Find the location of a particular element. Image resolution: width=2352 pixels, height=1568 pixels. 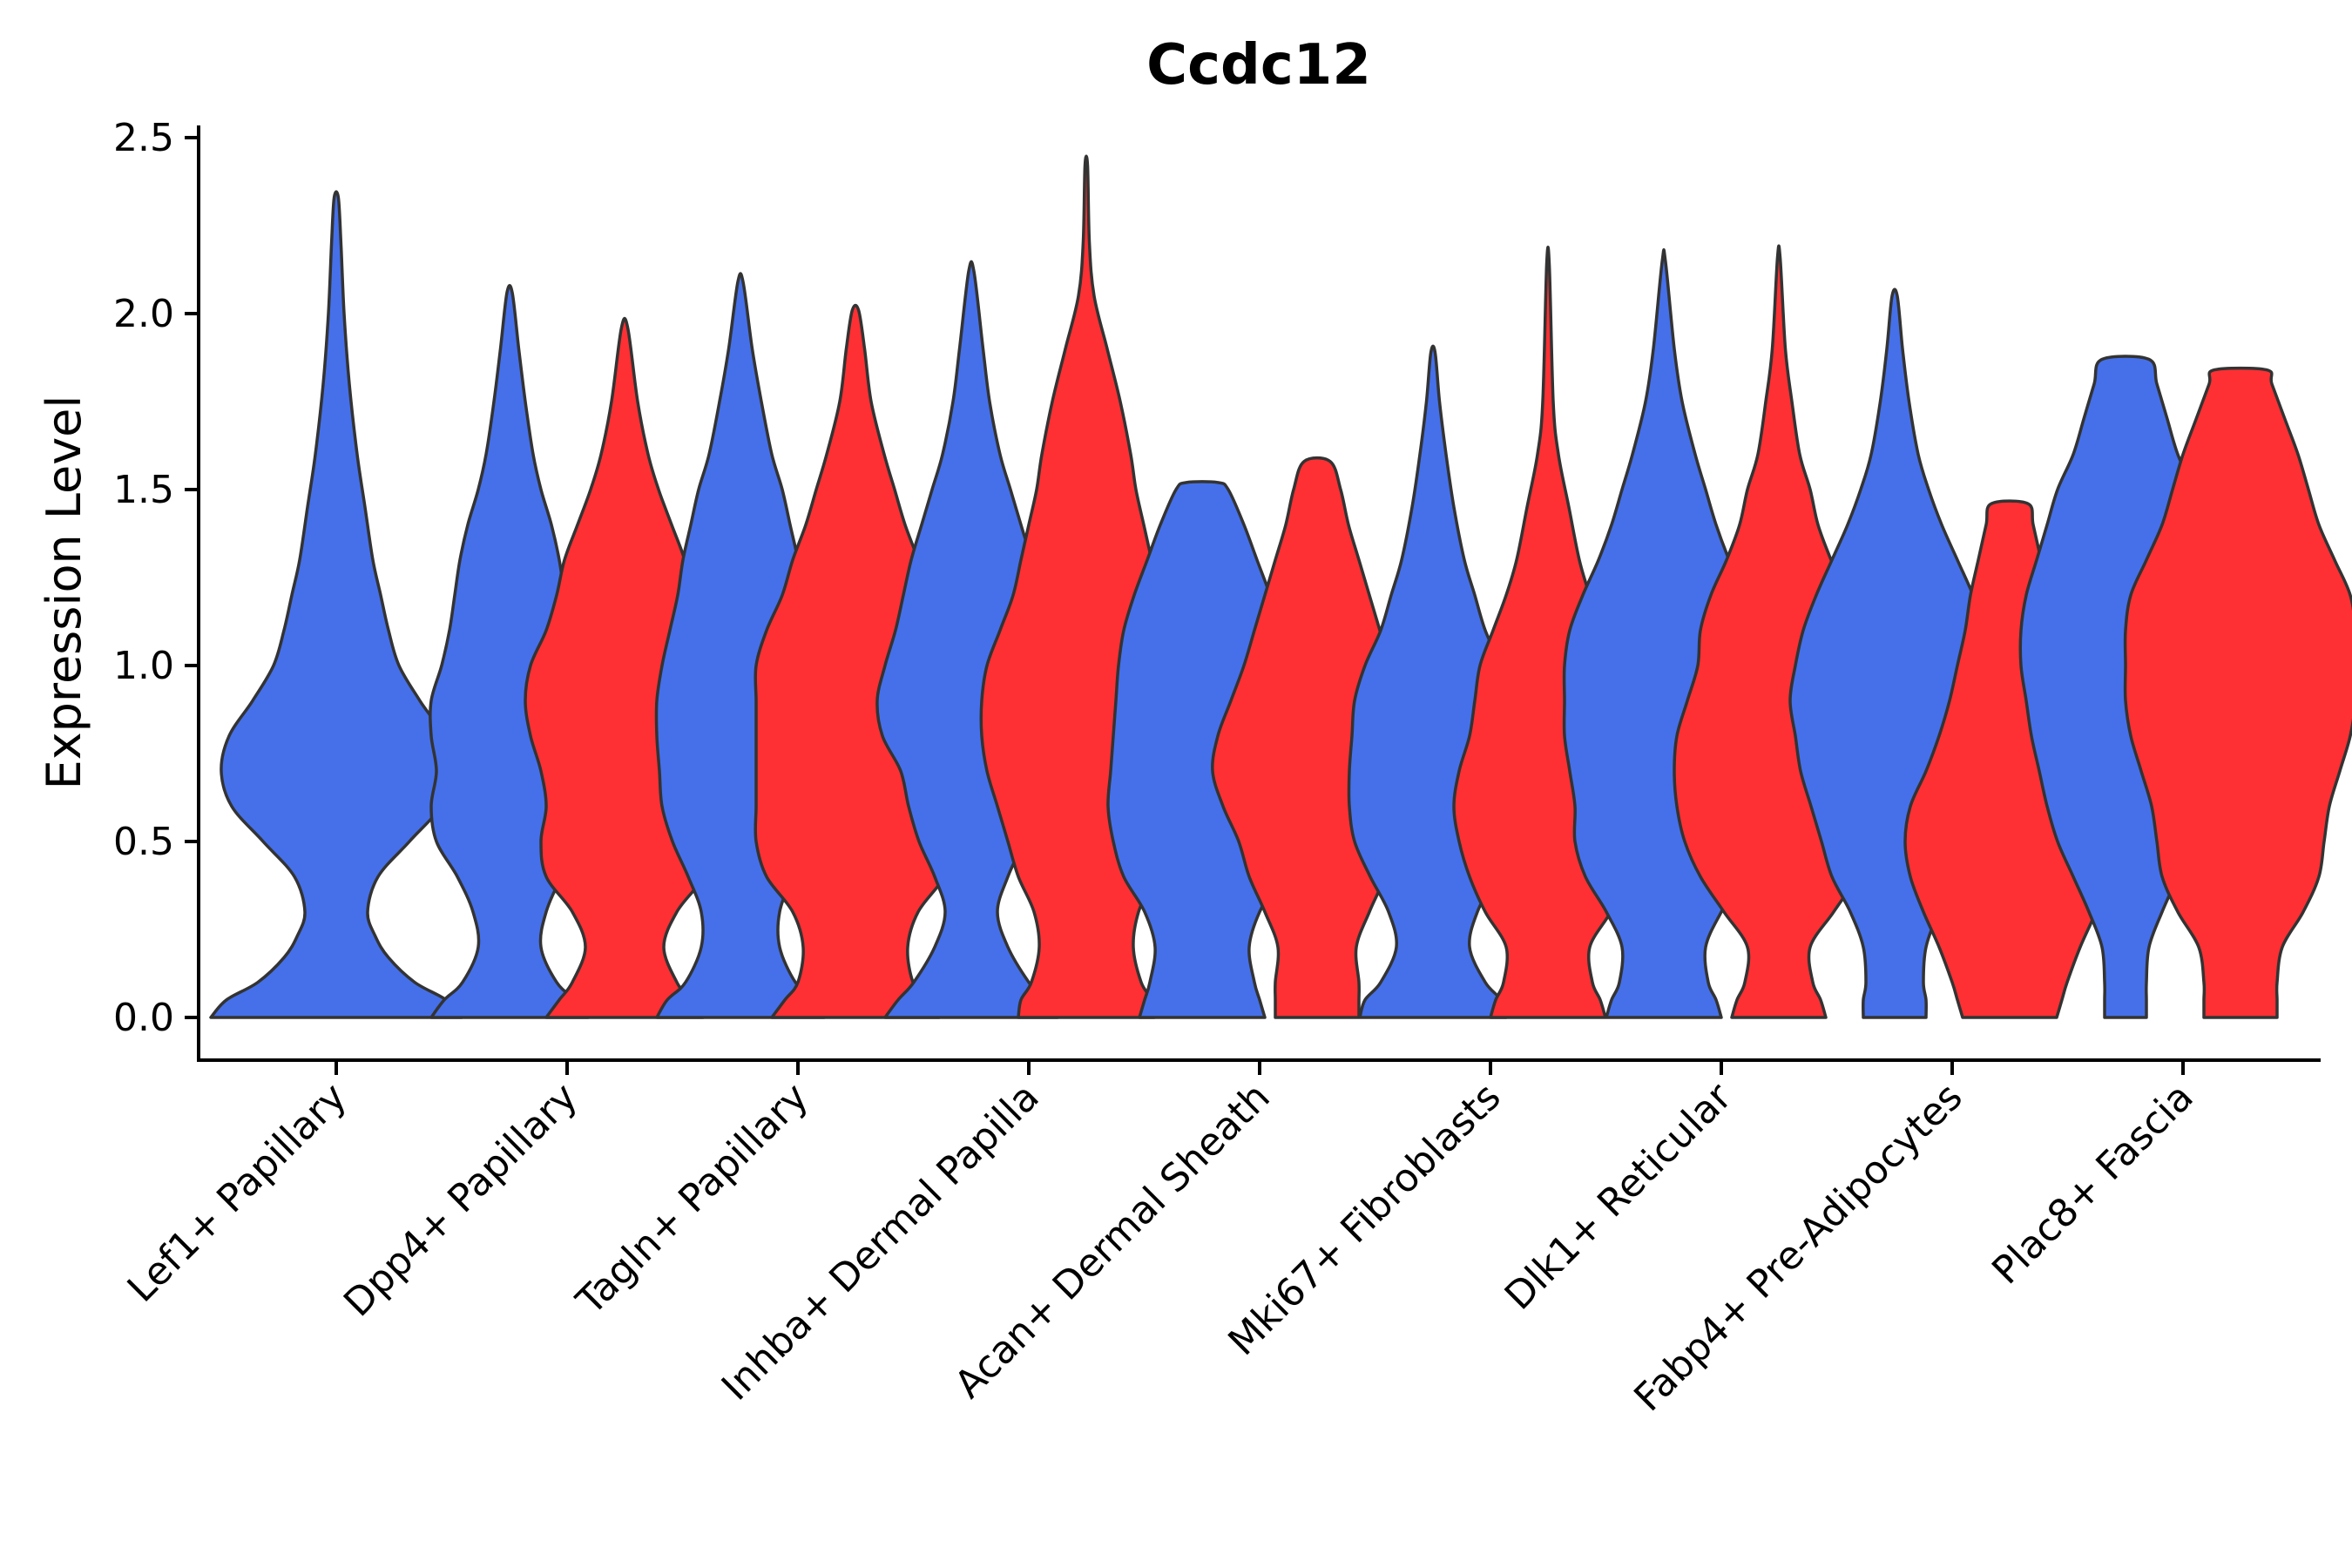

x-tick-label: Dpp4+ Papillary is located at coordinates (460, 1201).